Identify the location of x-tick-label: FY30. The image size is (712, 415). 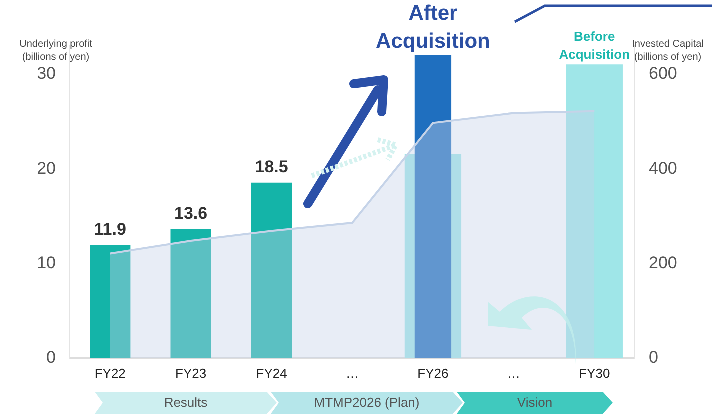
(594, 373).